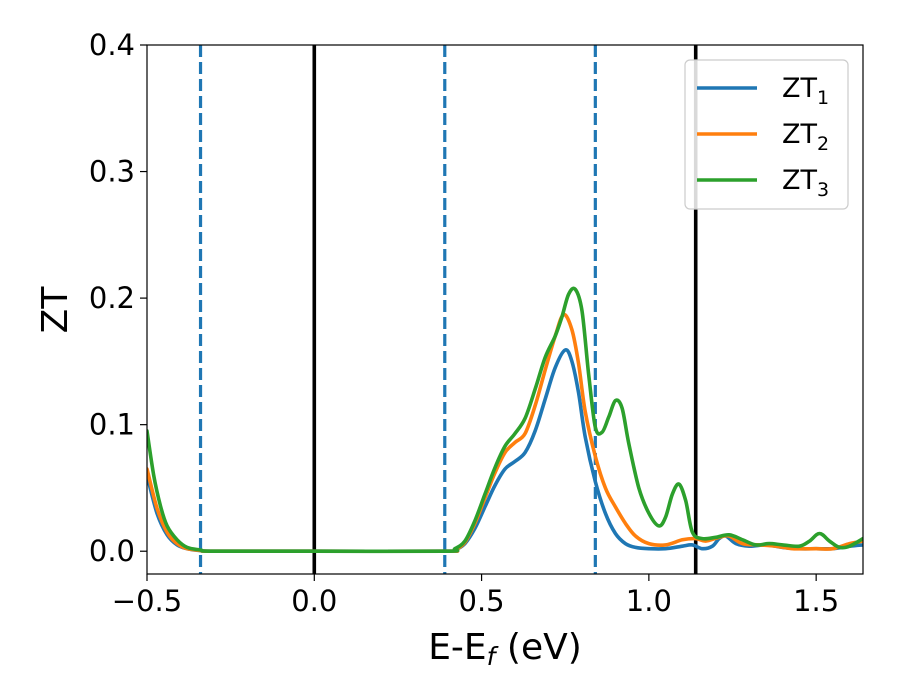 This screenshot has width=900, height=700. I want to click on x-tick-label: 0.5, so click(482, 601).